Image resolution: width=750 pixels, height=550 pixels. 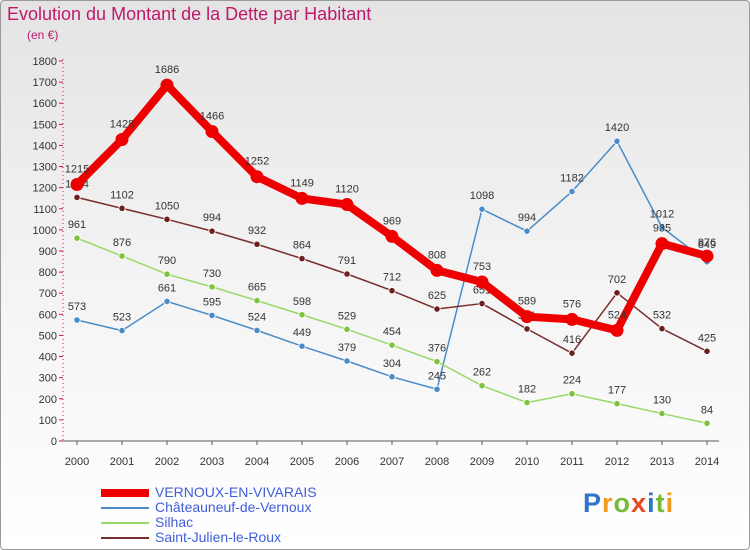 I want to click on y-tick-label: 1800, so click(x=45, y=62).